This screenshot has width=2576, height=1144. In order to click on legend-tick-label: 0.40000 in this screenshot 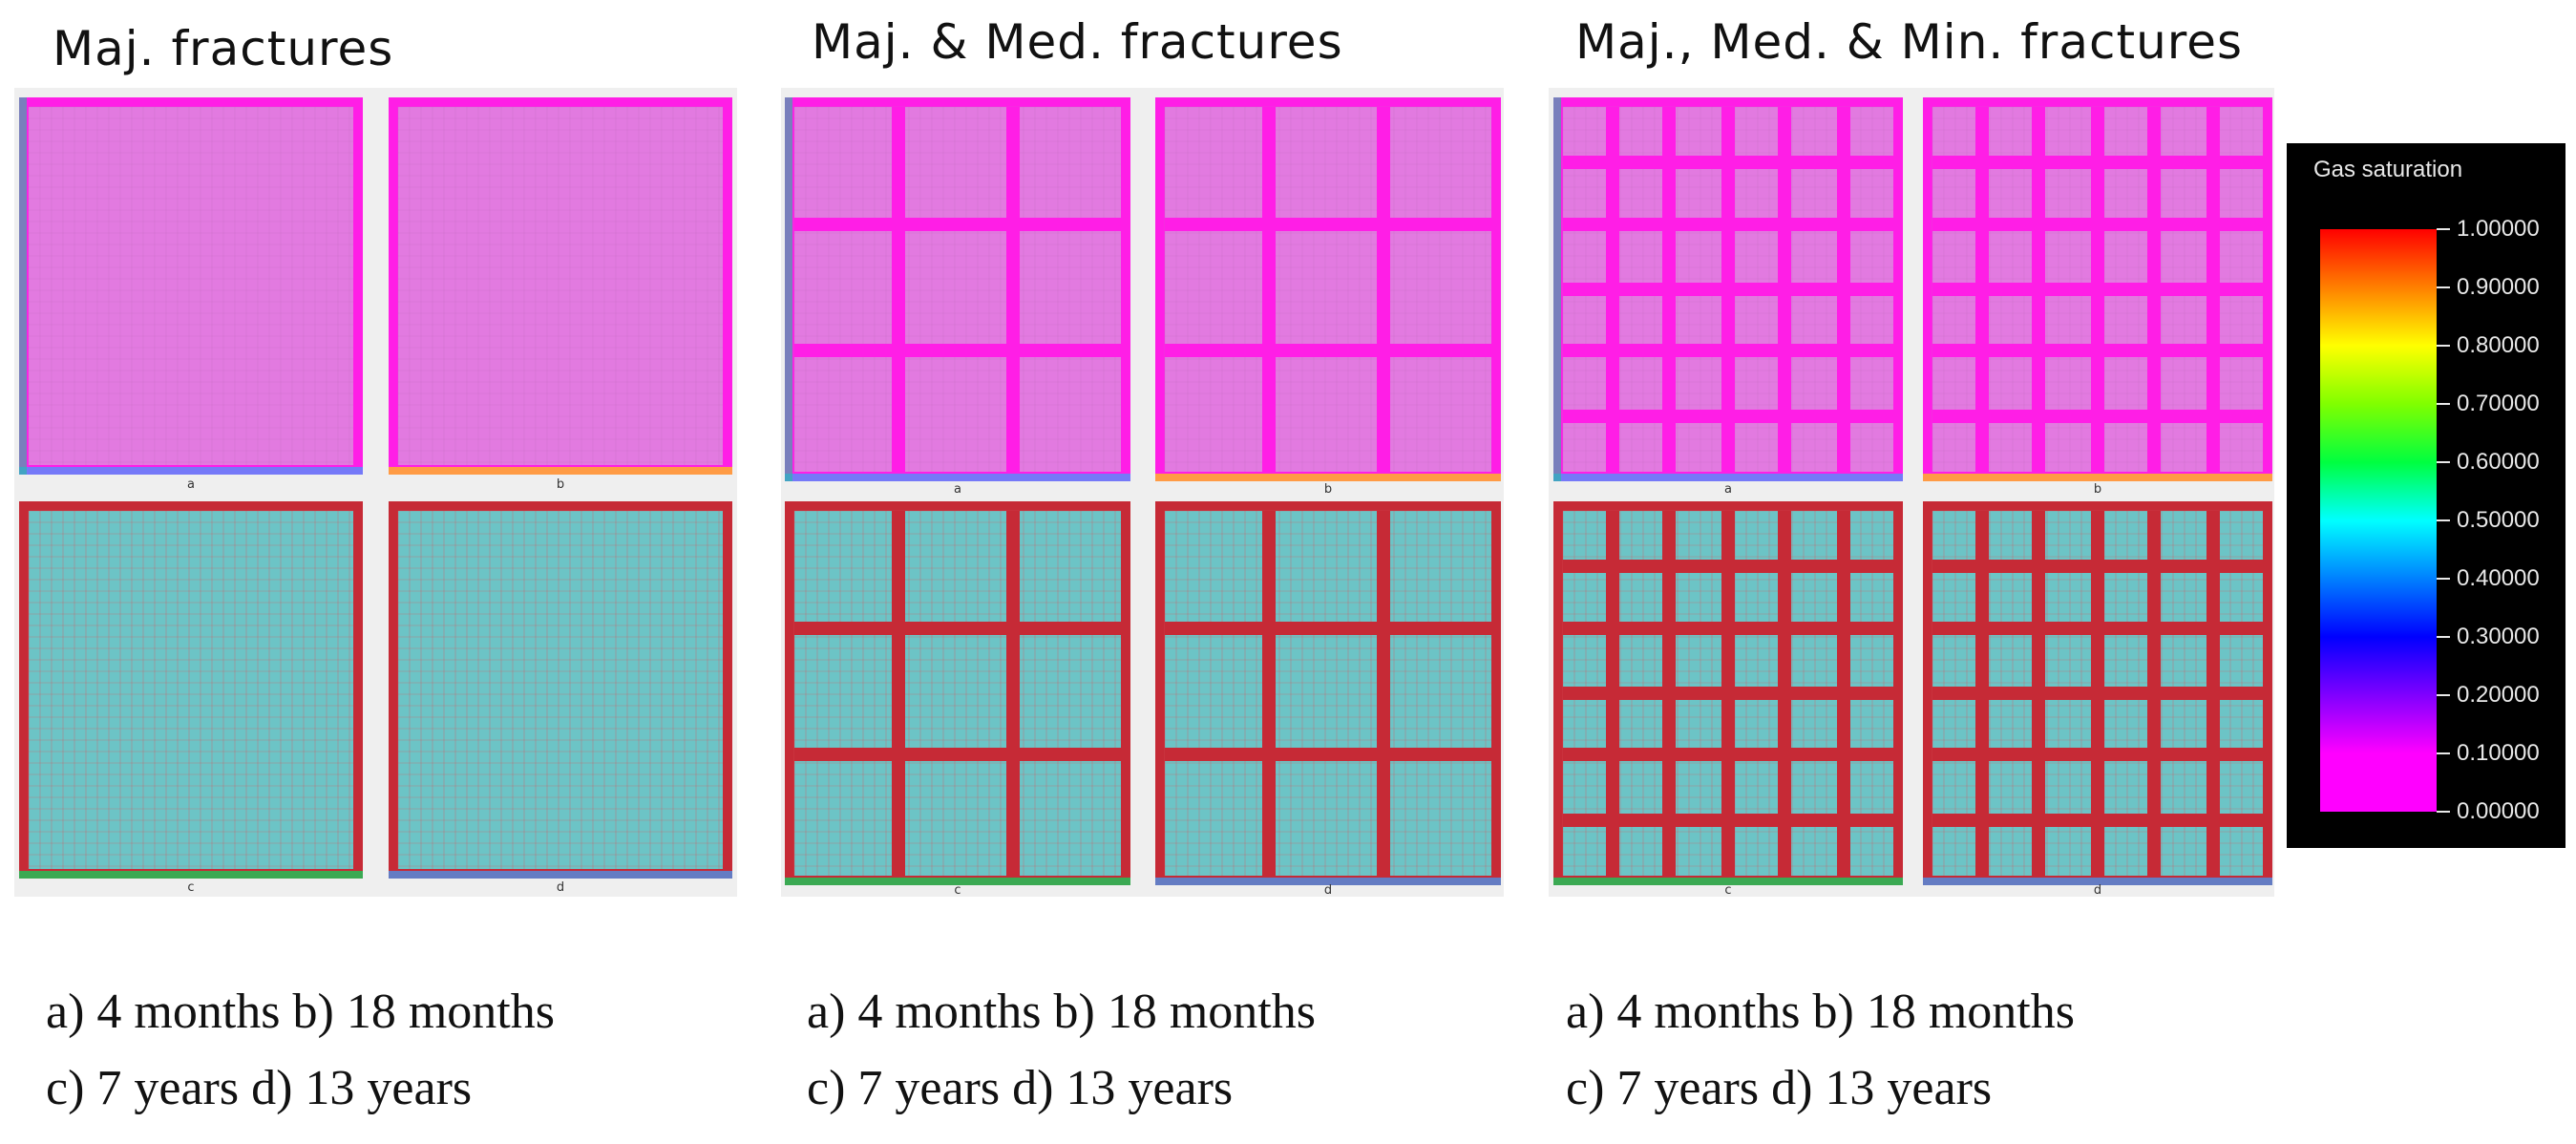, I will do `click(2498, 578)`.